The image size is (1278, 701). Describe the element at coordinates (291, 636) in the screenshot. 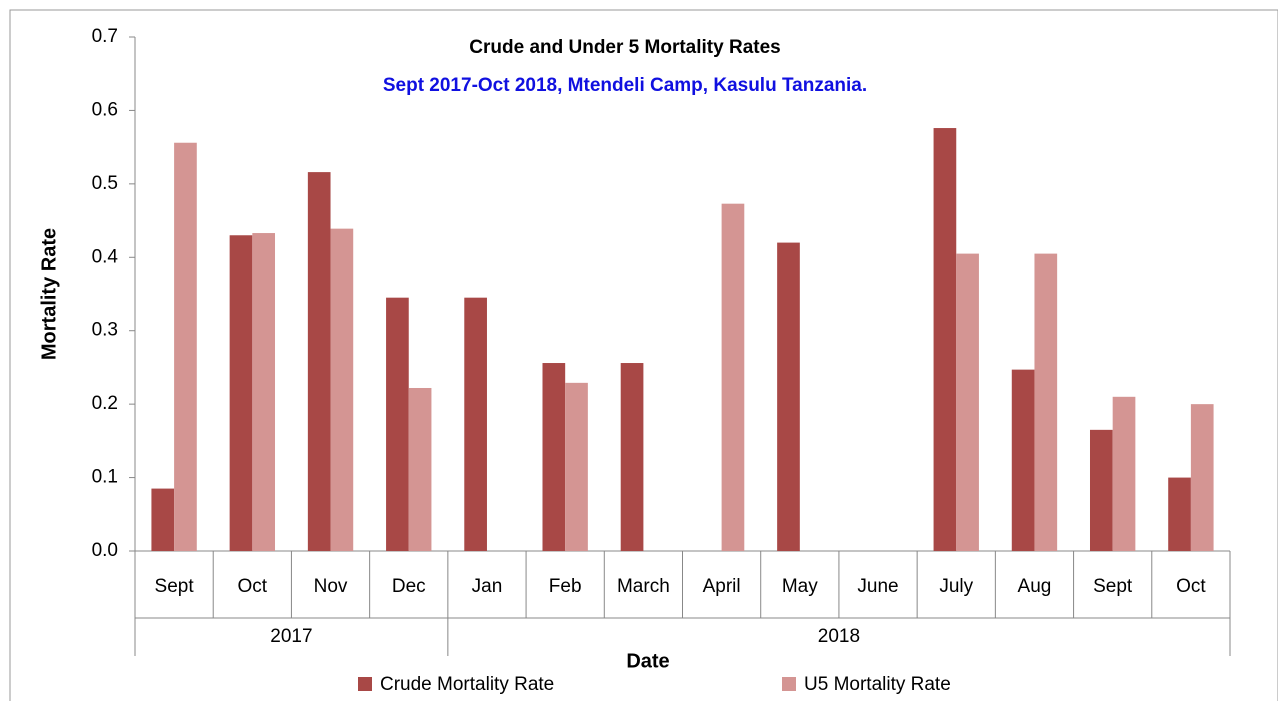

I see `year-label: 2017` at that location.